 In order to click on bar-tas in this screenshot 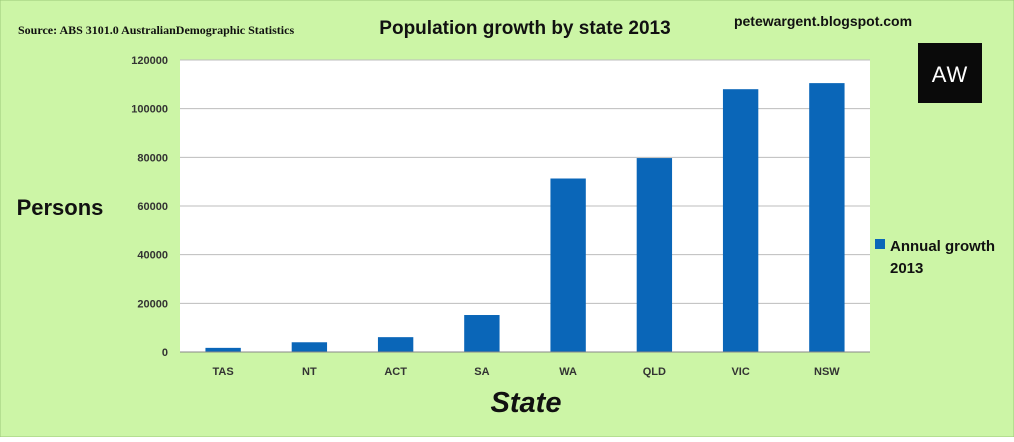, I will do `click(223, 349)`.